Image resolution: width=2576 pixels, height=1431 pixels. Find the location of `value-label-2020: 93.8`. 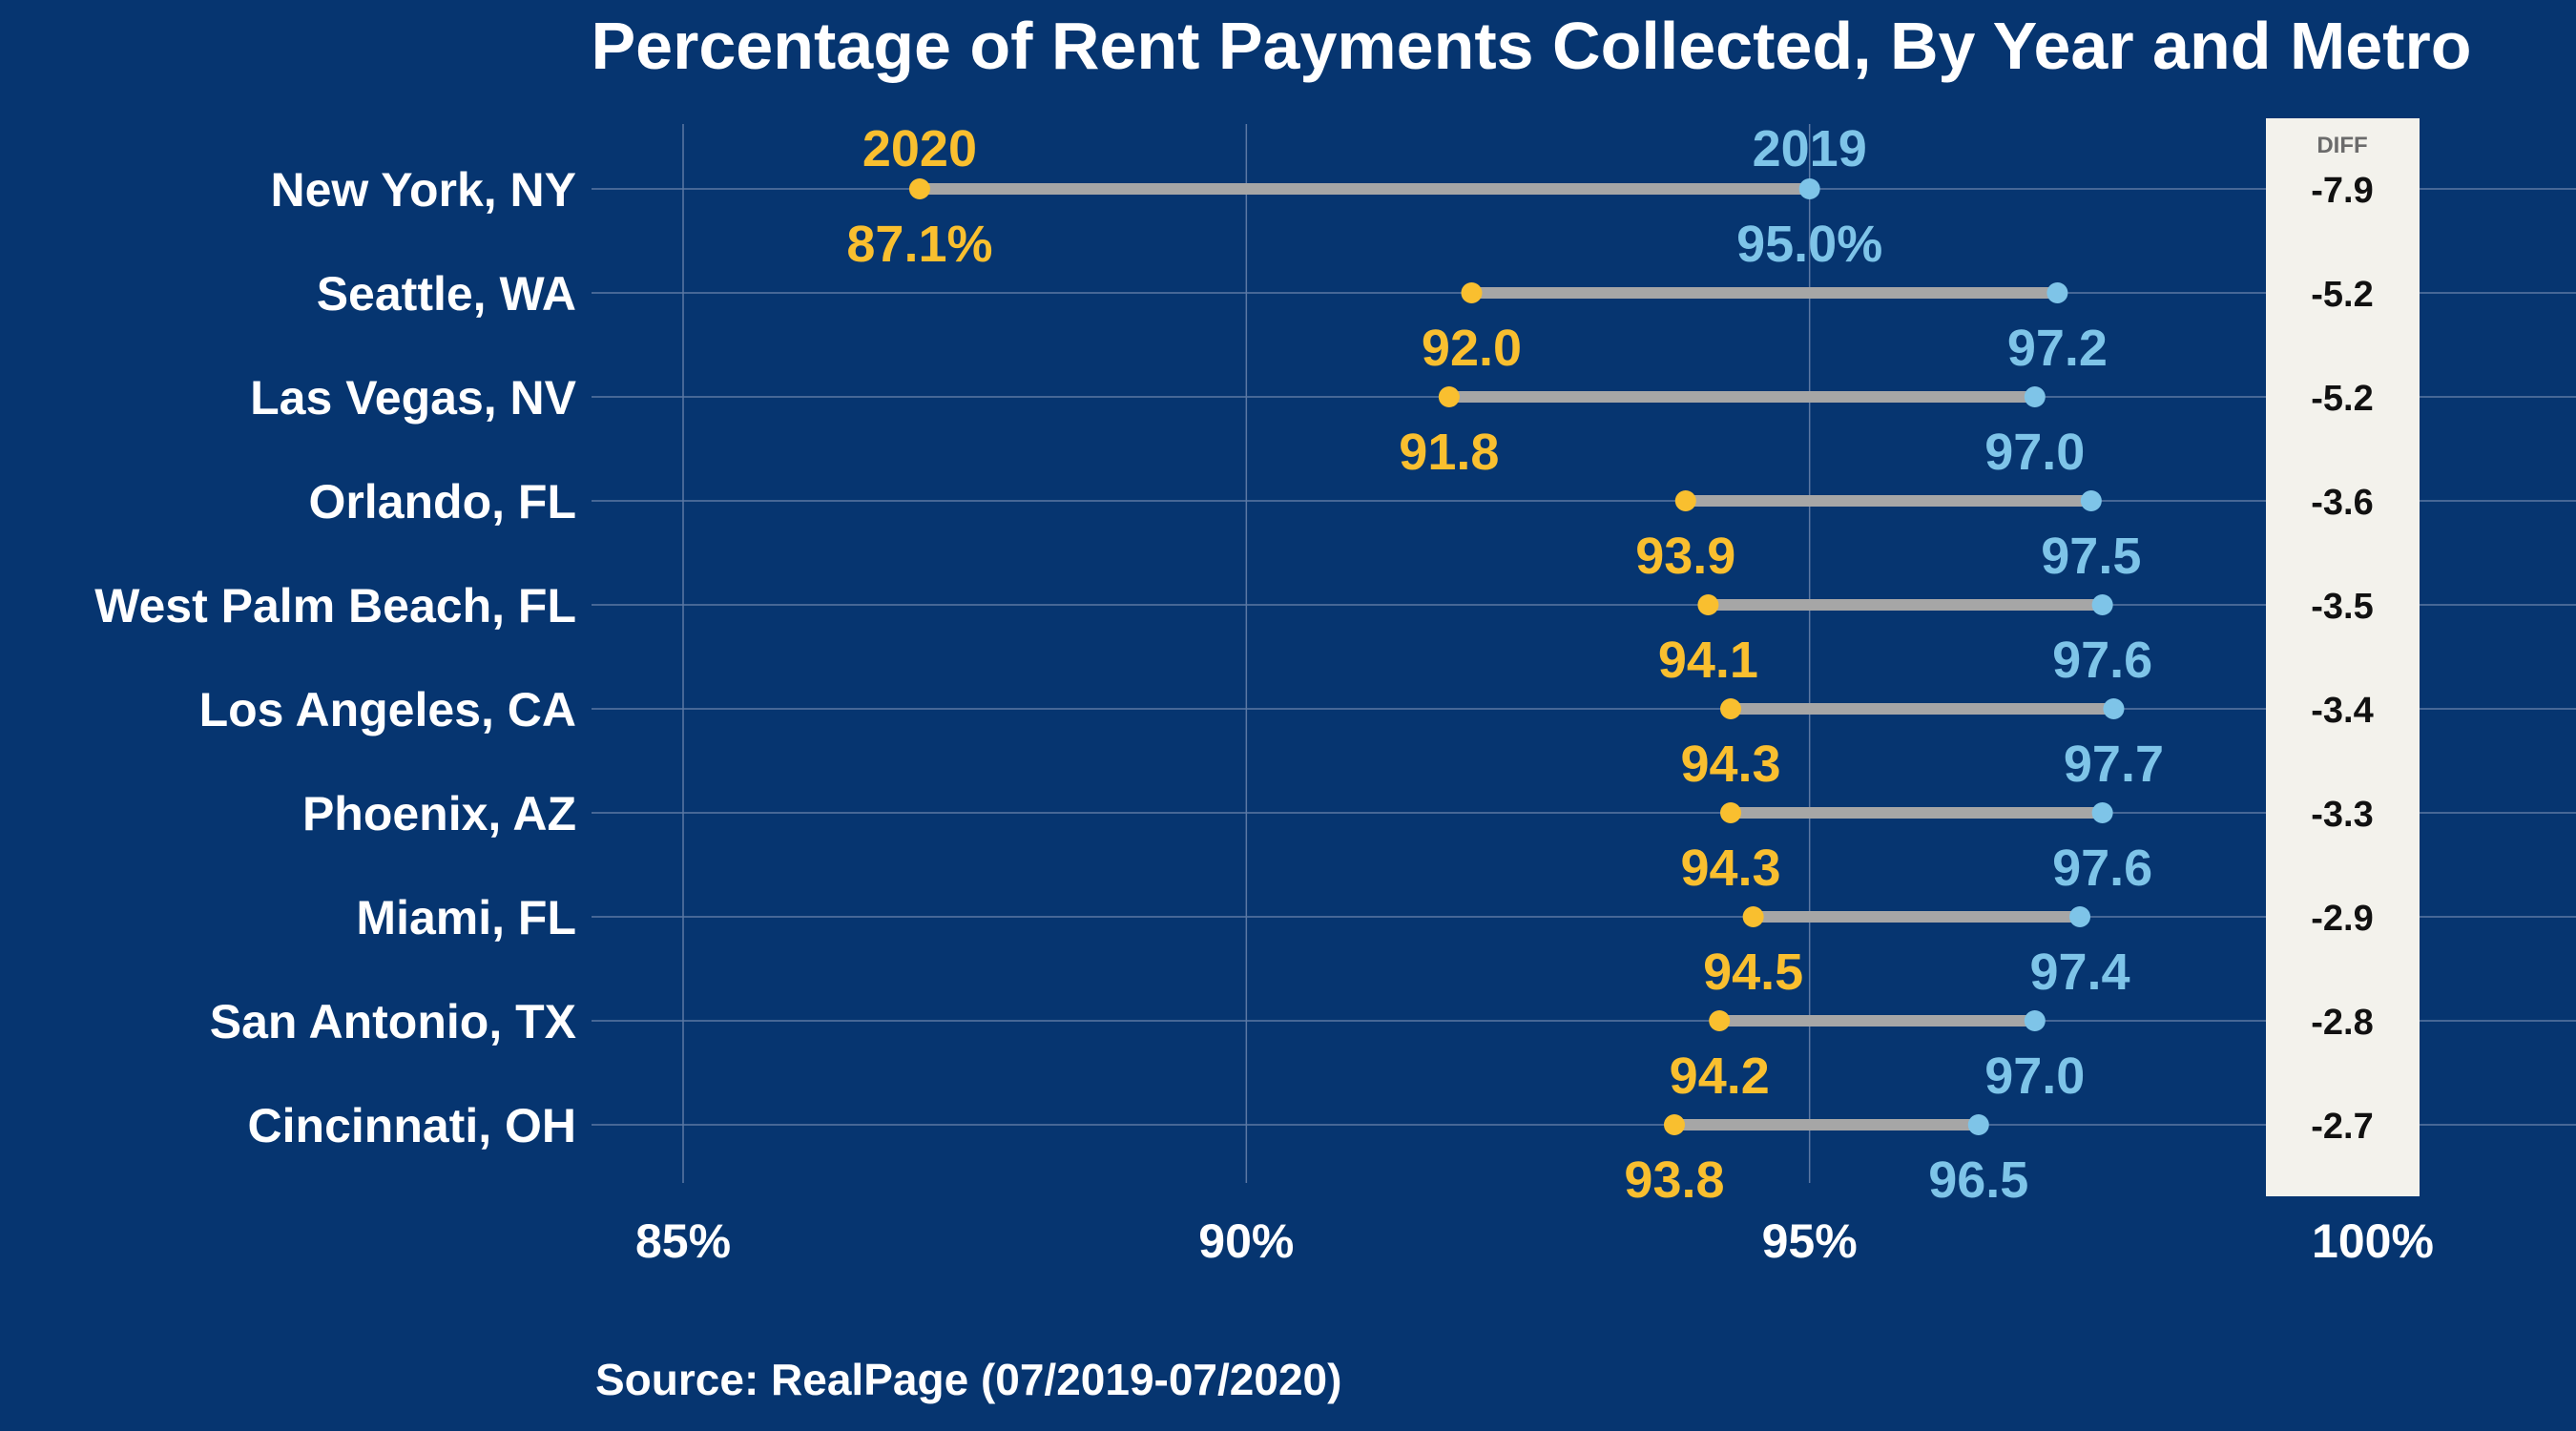

value-label-2020: 93.8 is located at coordinates (1674, 1180).